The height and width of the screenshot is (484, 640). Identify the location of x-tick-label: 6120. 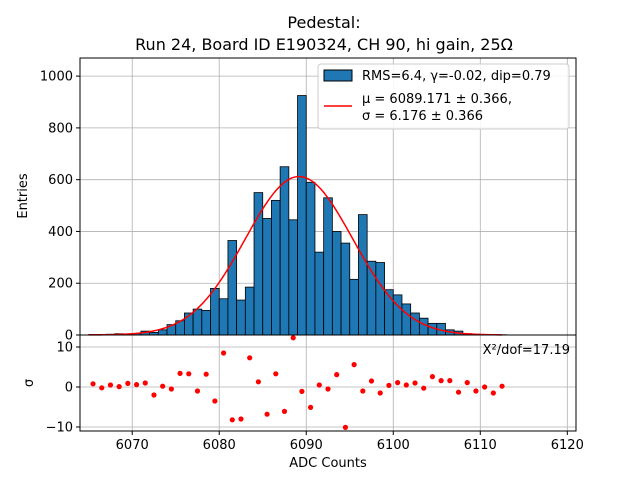
(567, 445).